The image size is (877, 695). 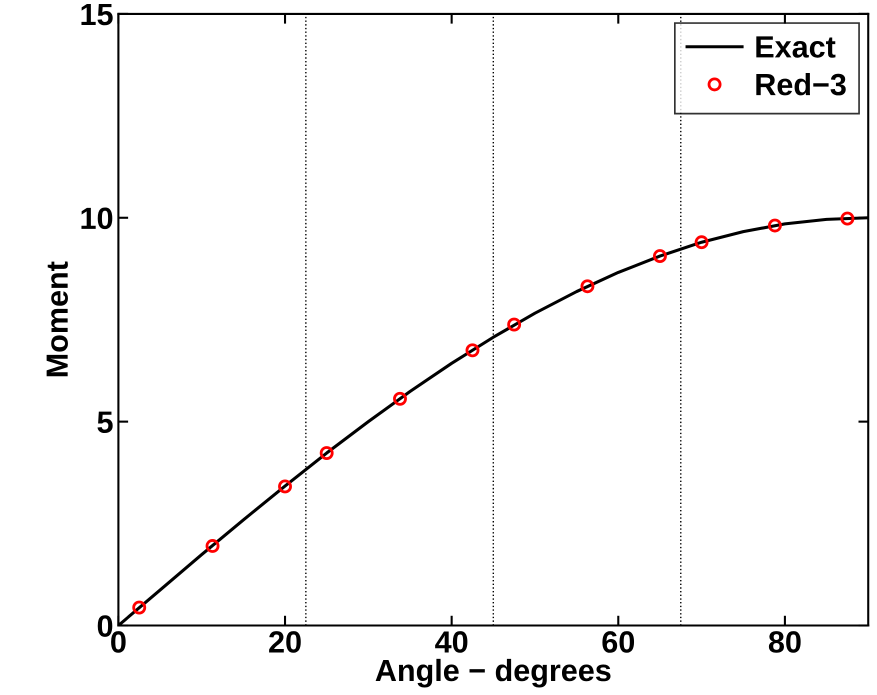 What do you see at coordinates (285, 642) in the screenshot?
I see `x-tick-label: 20` at bounding box center [285, 642].